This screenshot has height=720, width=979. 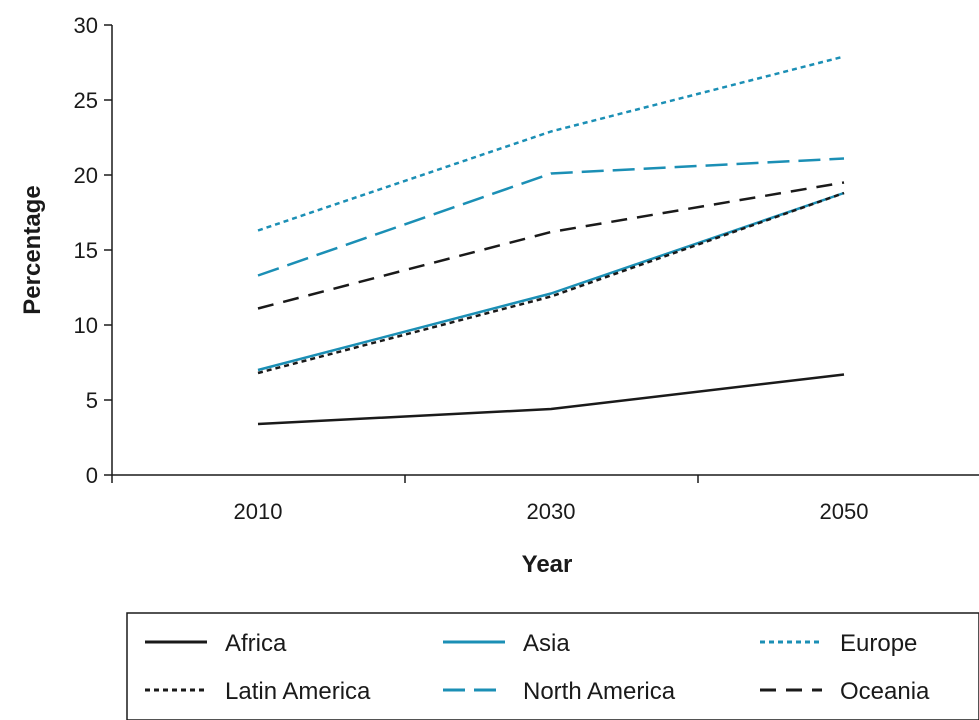 I want to click on legend-box, so click(x=552, y=666).